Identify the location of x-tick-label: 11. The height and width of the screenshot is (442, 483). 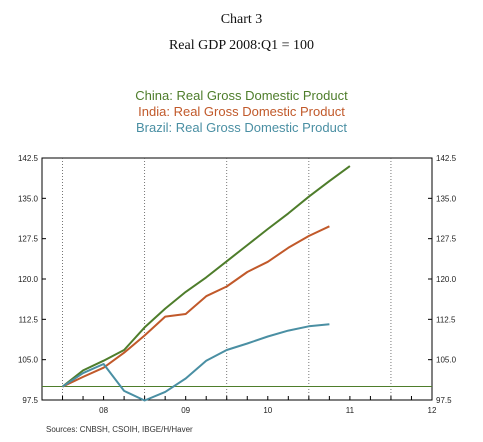
(350, 410).